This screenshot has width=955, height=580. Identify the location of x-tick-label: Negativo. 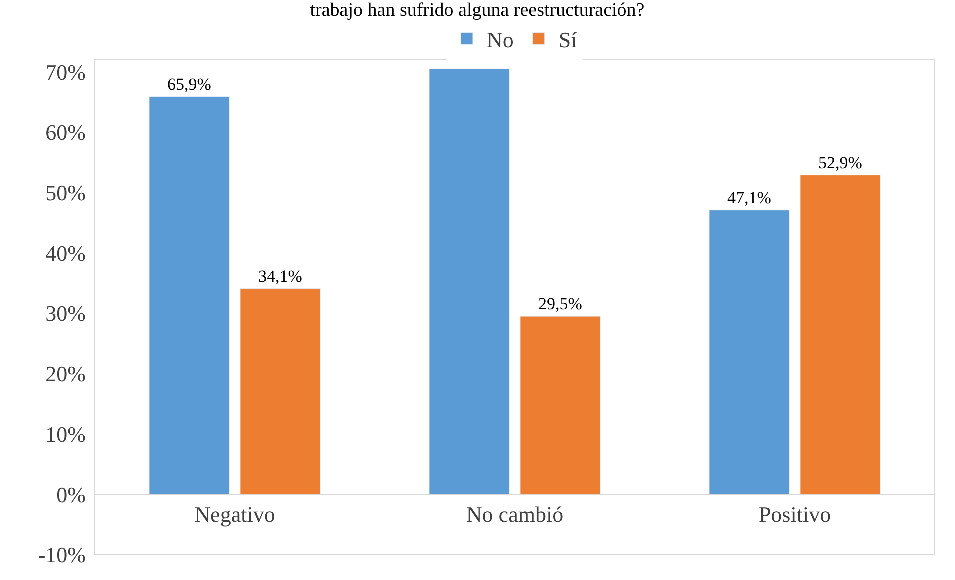
(235, 515).